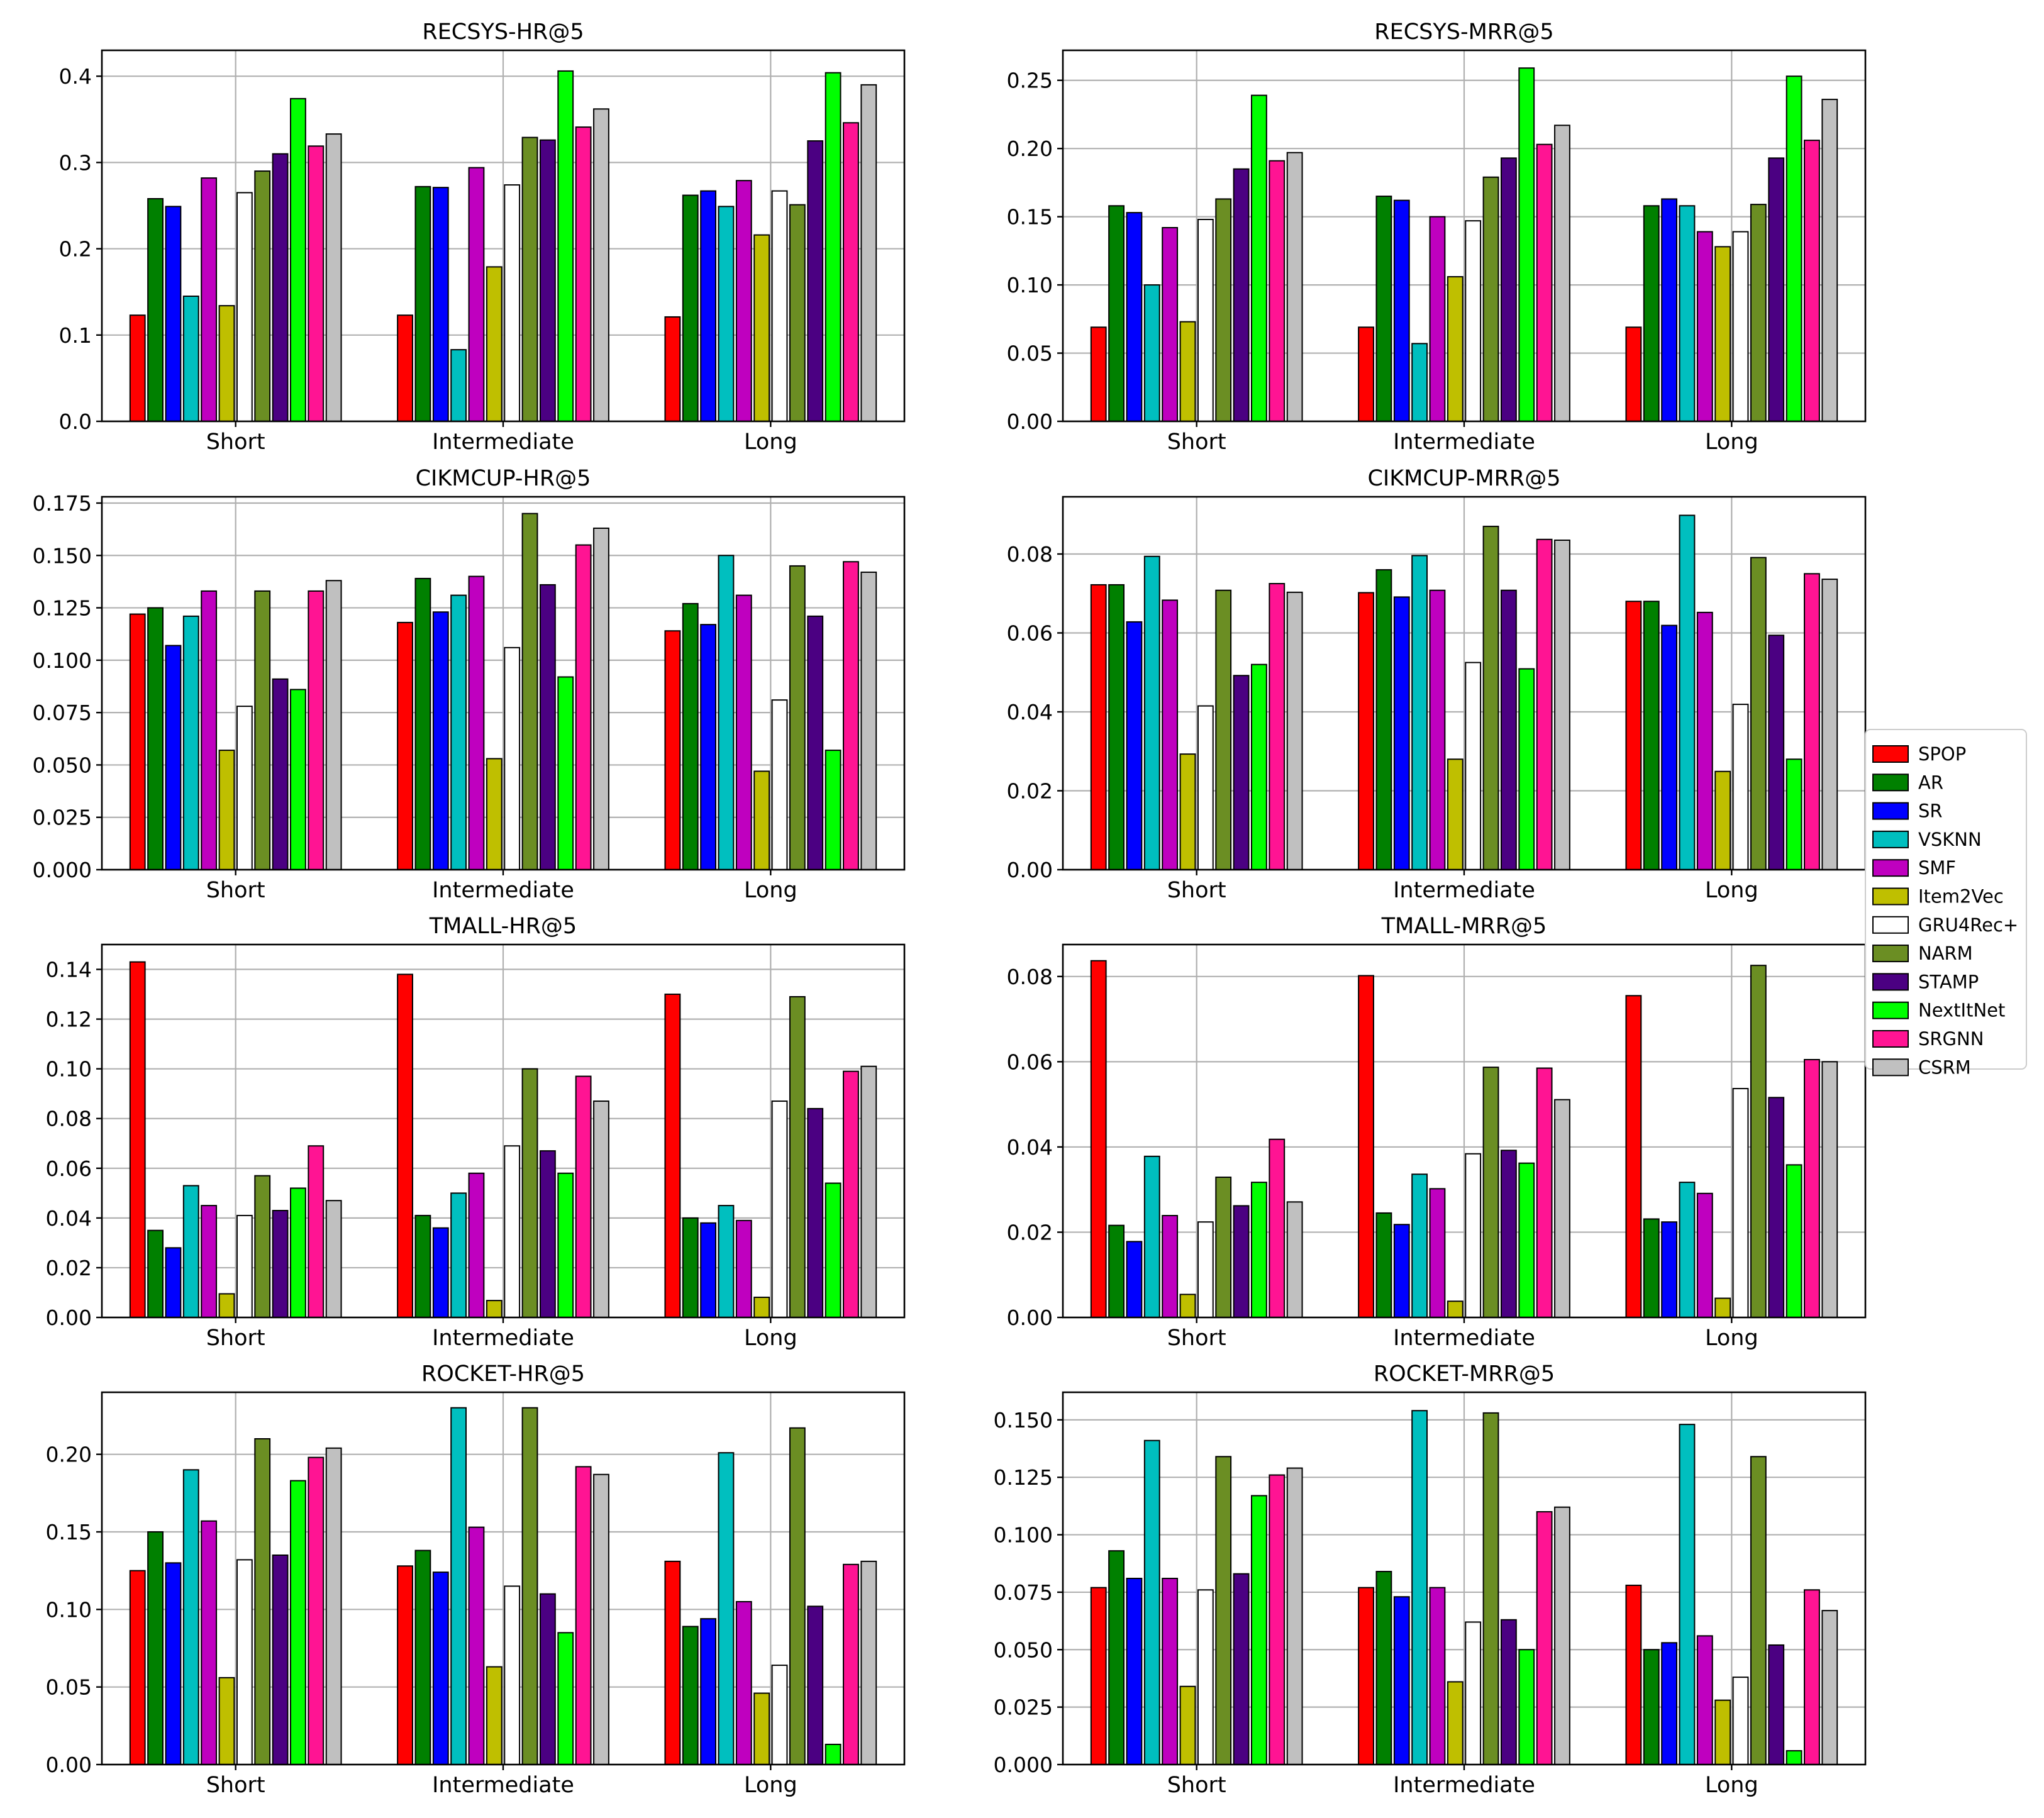 This screenshot has width=2044, height=1818. Describe the element at coordinates (1758, 1611) in the screenshot. I see `bar-narm-long` at that location.